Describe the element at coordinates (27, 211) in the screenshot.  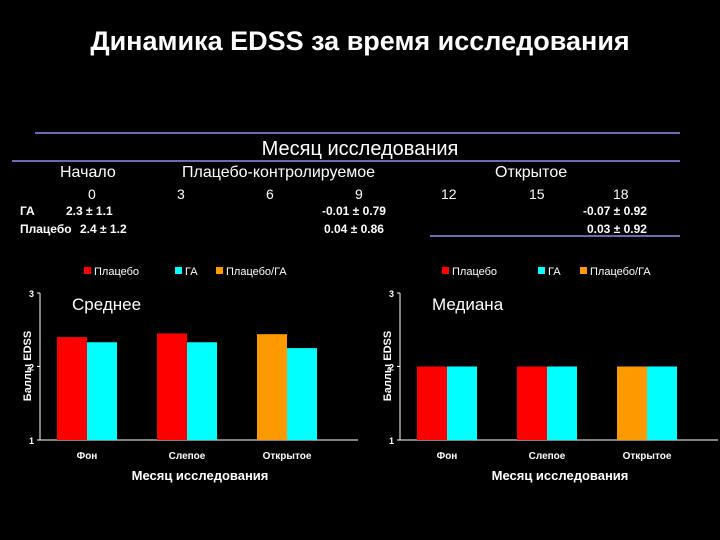
I see `row-label-ga: ГА` at that location.